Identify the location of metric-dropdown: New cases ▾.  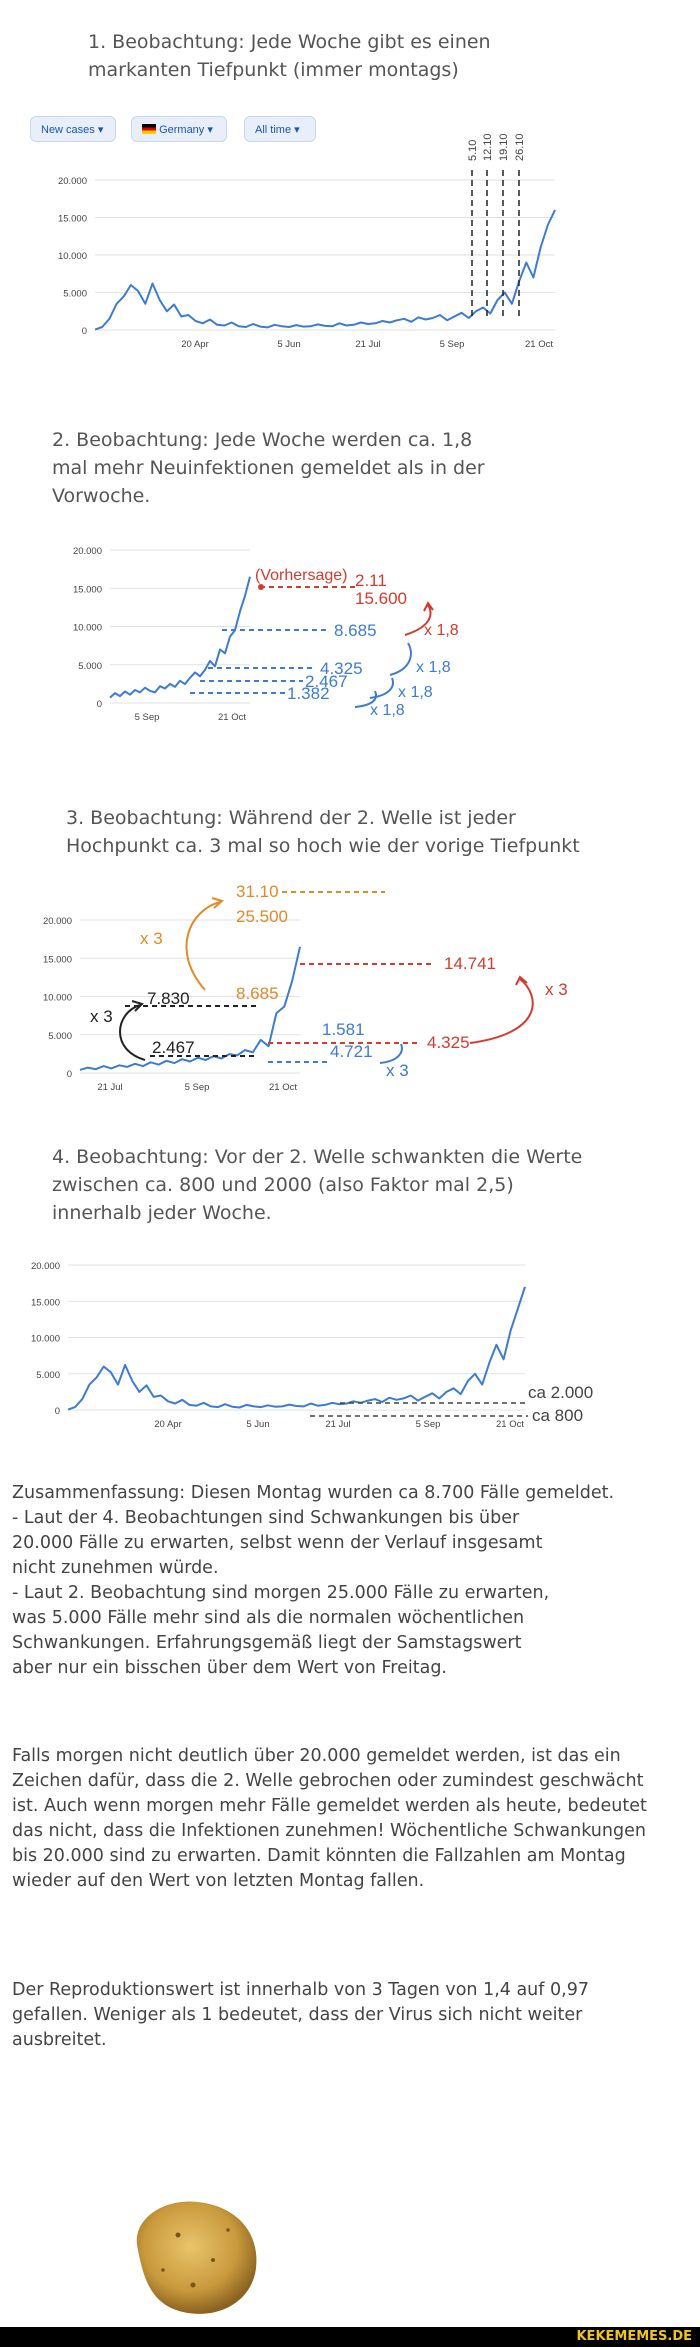
(73, 129).